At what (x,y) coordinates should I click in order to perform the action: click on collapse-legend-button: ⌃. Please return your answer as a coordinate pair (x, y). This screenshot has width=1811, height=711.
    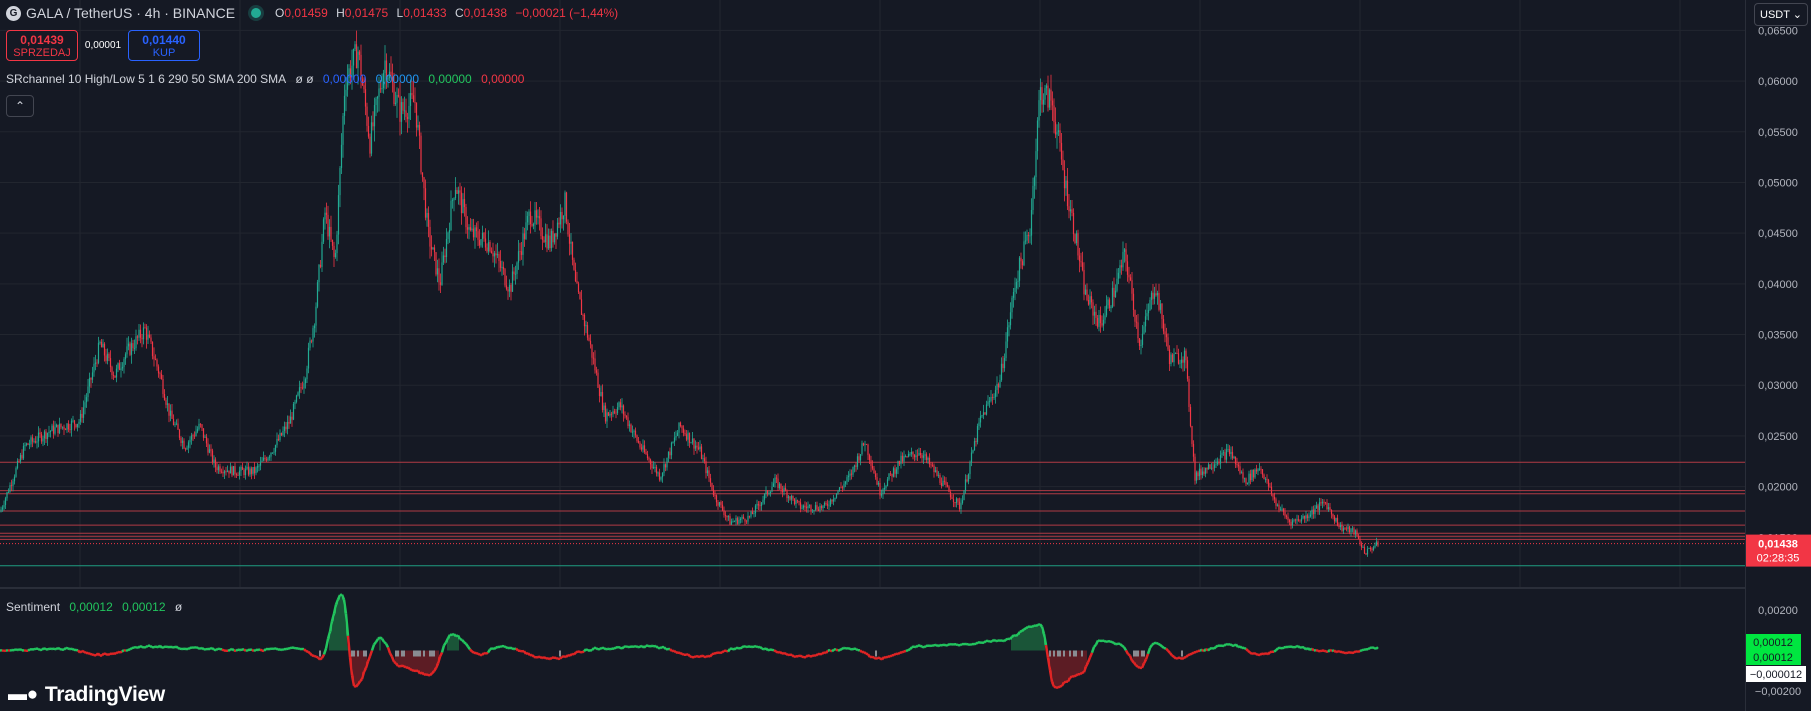
    Looking at the image, I should click on (20, 106).